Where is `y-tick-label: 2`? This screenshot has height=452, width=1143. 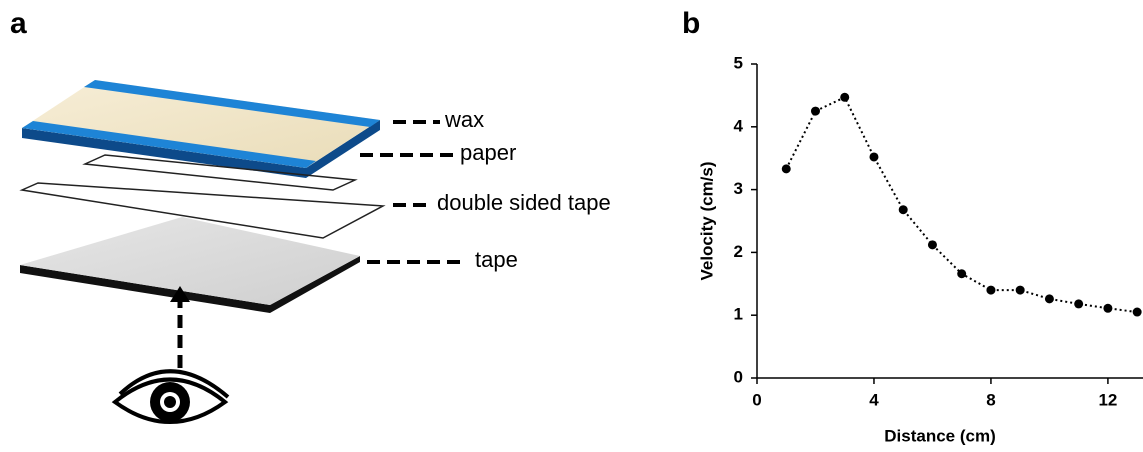 y-tick-label: 2 is located at coordinates (738, 251).